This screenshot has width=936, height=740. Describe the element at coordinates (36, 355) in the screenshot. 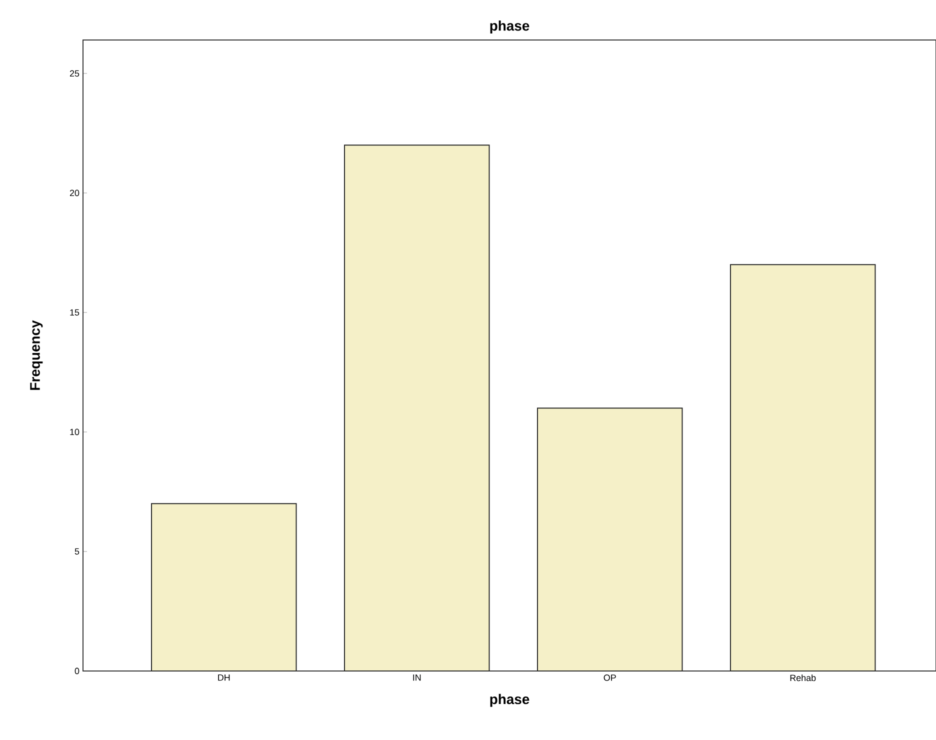

I see `y-axis-title: Frequency` at that location.